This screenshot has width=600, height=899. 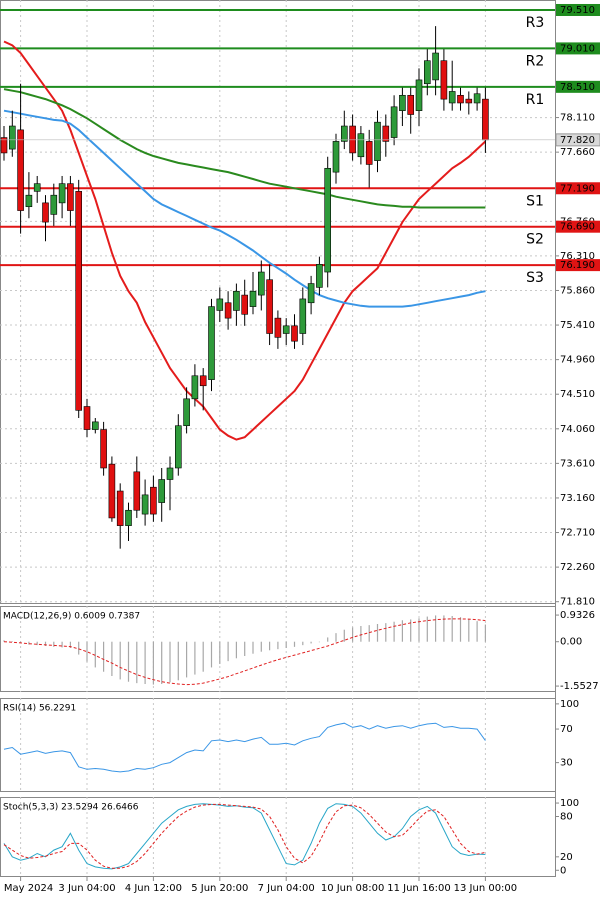 What do you see at coordinates (577, 567) in the screenshot?
I see `y-tick-label: 72.260` at bounding box center [577, 567].